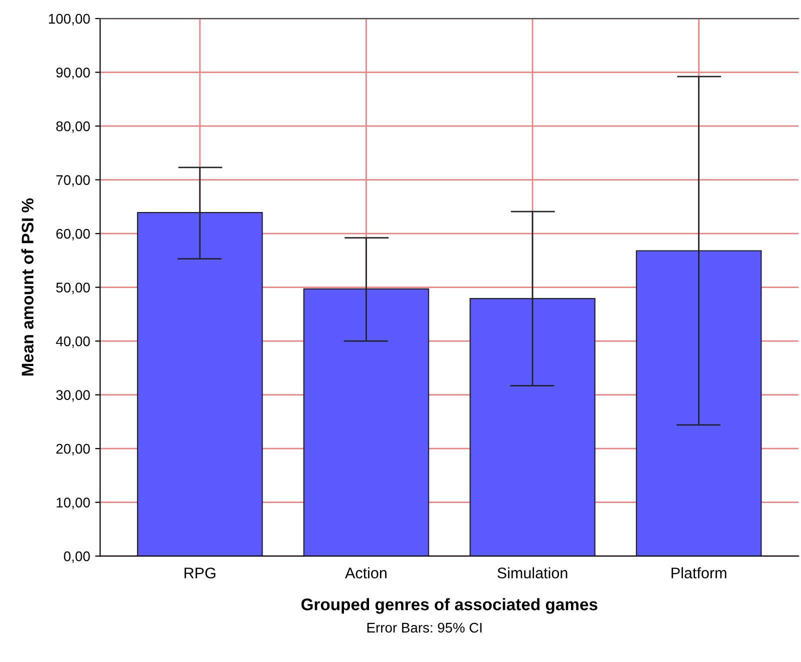 The image size is (801, 662). I want to click on y-tick-label: 100,00, so click(69, 20).